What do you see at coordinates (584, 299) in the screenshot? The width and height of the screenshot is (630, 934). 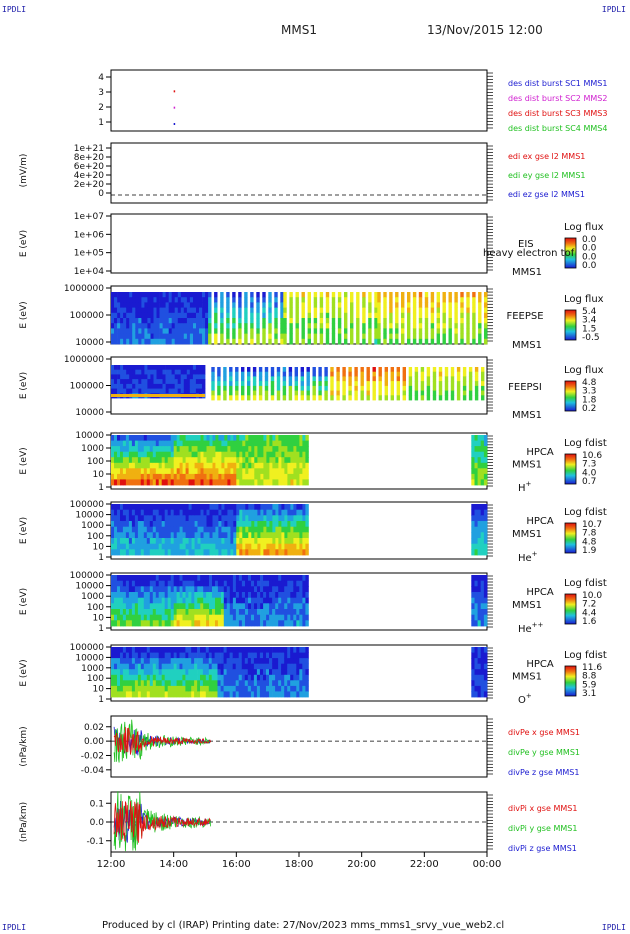 I see `colorbar-title: Log flux` at bounding box center [584, 299].